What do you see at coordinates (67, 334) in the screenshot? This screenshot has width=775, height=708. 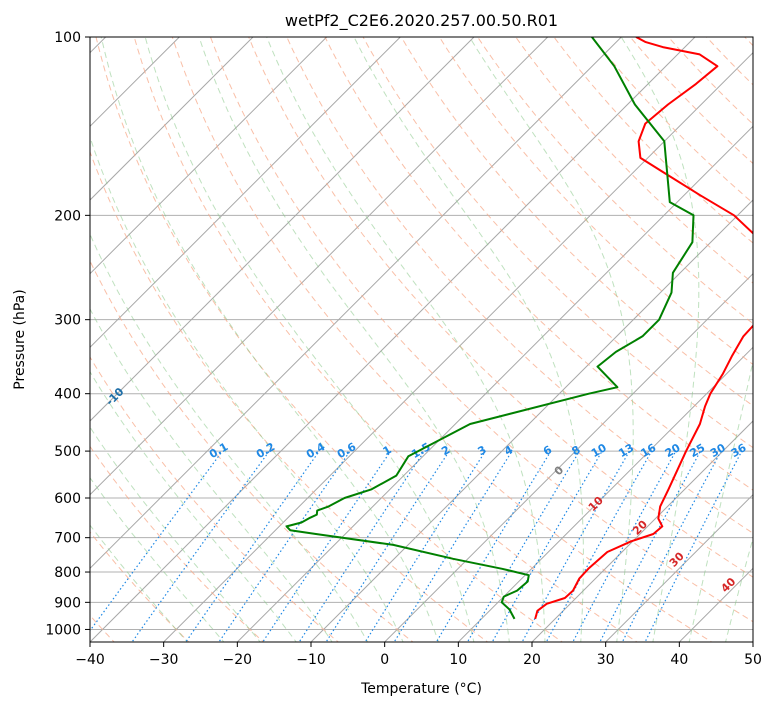 I see `y-axis: 100 200 300 400 500 600 700 800 900 1000` at bounding box center [67, 334].